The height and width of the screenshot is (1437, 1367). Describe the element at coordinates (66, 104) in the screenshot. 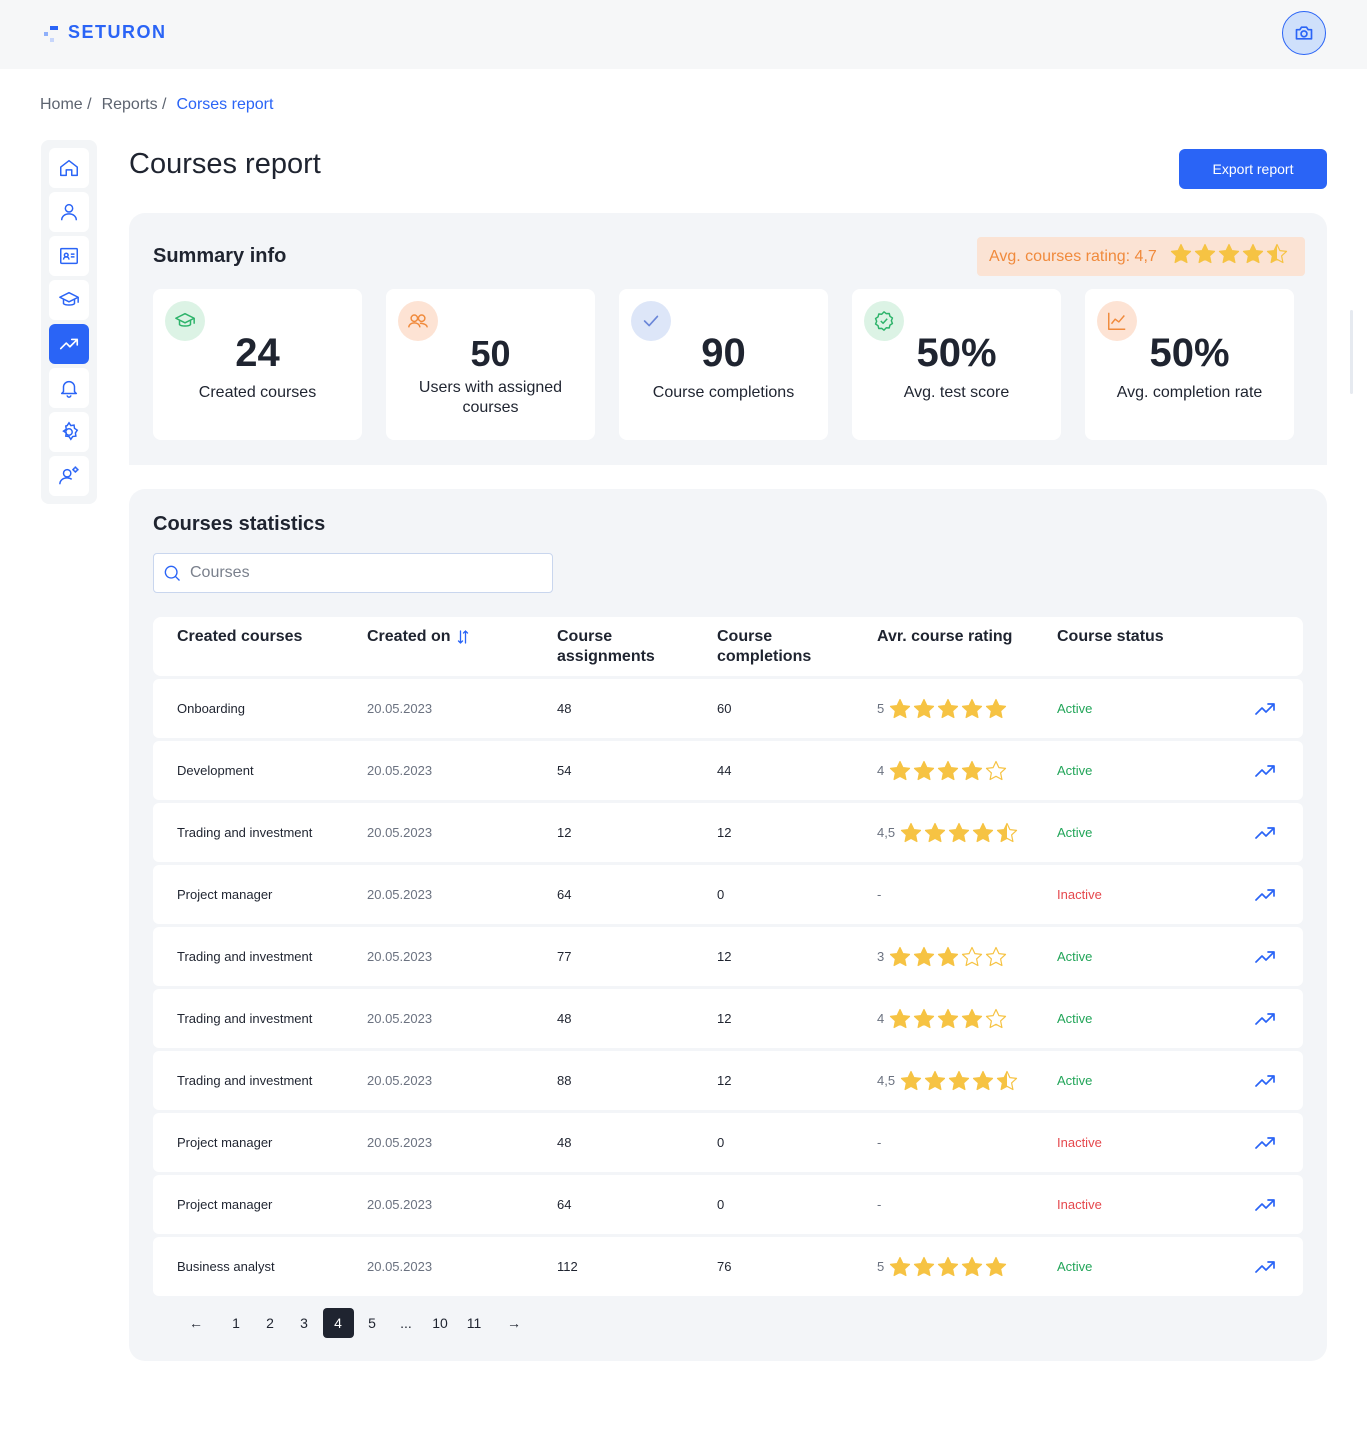

I see `breadcrumb-home: Home /` at that location.